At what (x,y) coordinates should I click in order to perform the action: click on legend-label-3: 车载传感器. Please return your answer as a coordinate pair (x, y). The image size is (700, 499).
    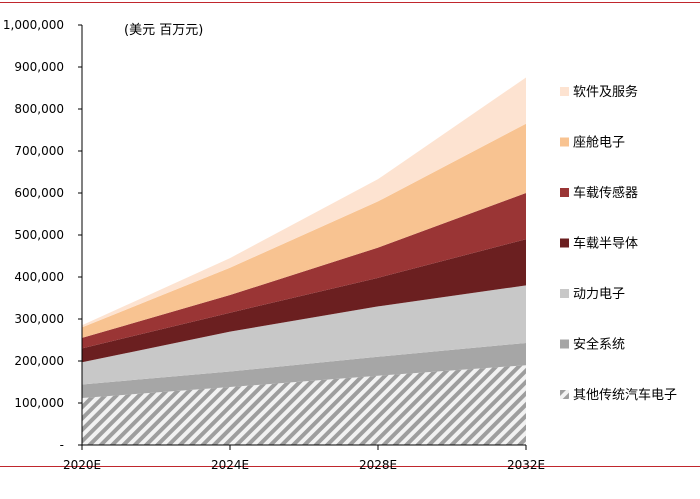
    Looking at the image, I should click on (605, 193).